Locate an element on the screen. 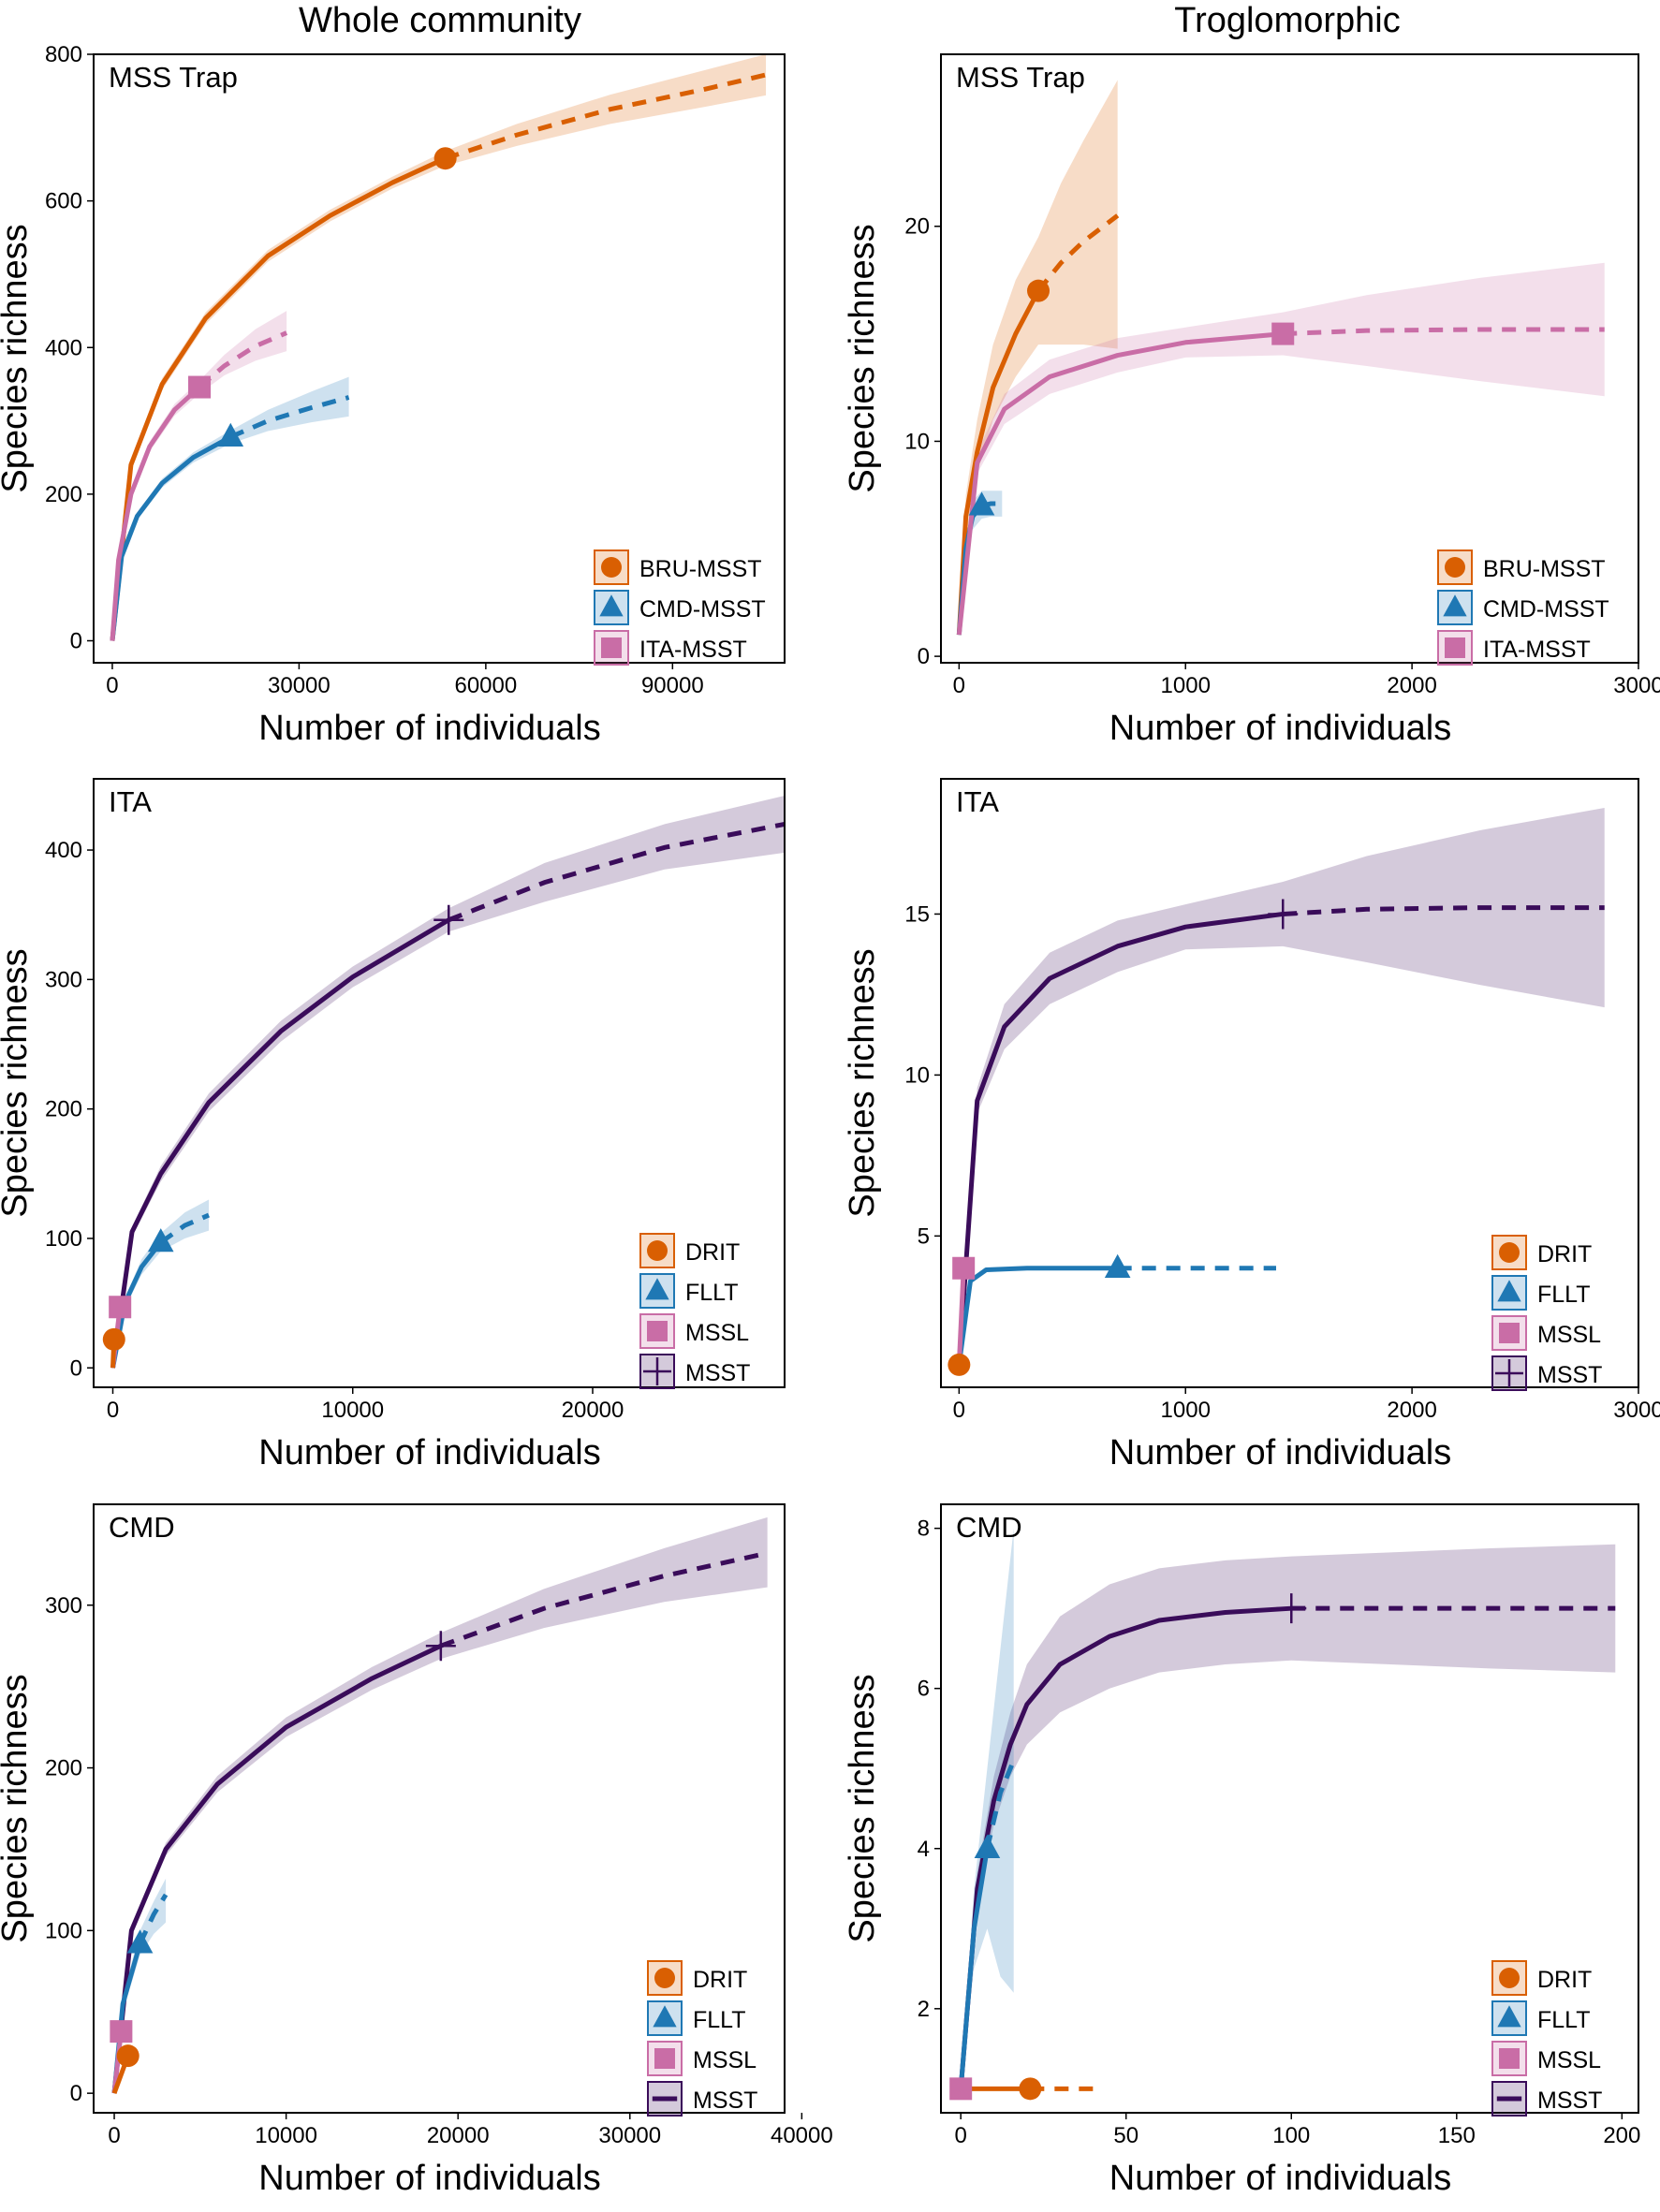 The width and height of the screenshot is (1660, 2212). legend-key-fllt is located at coordinates (1509, 2018).